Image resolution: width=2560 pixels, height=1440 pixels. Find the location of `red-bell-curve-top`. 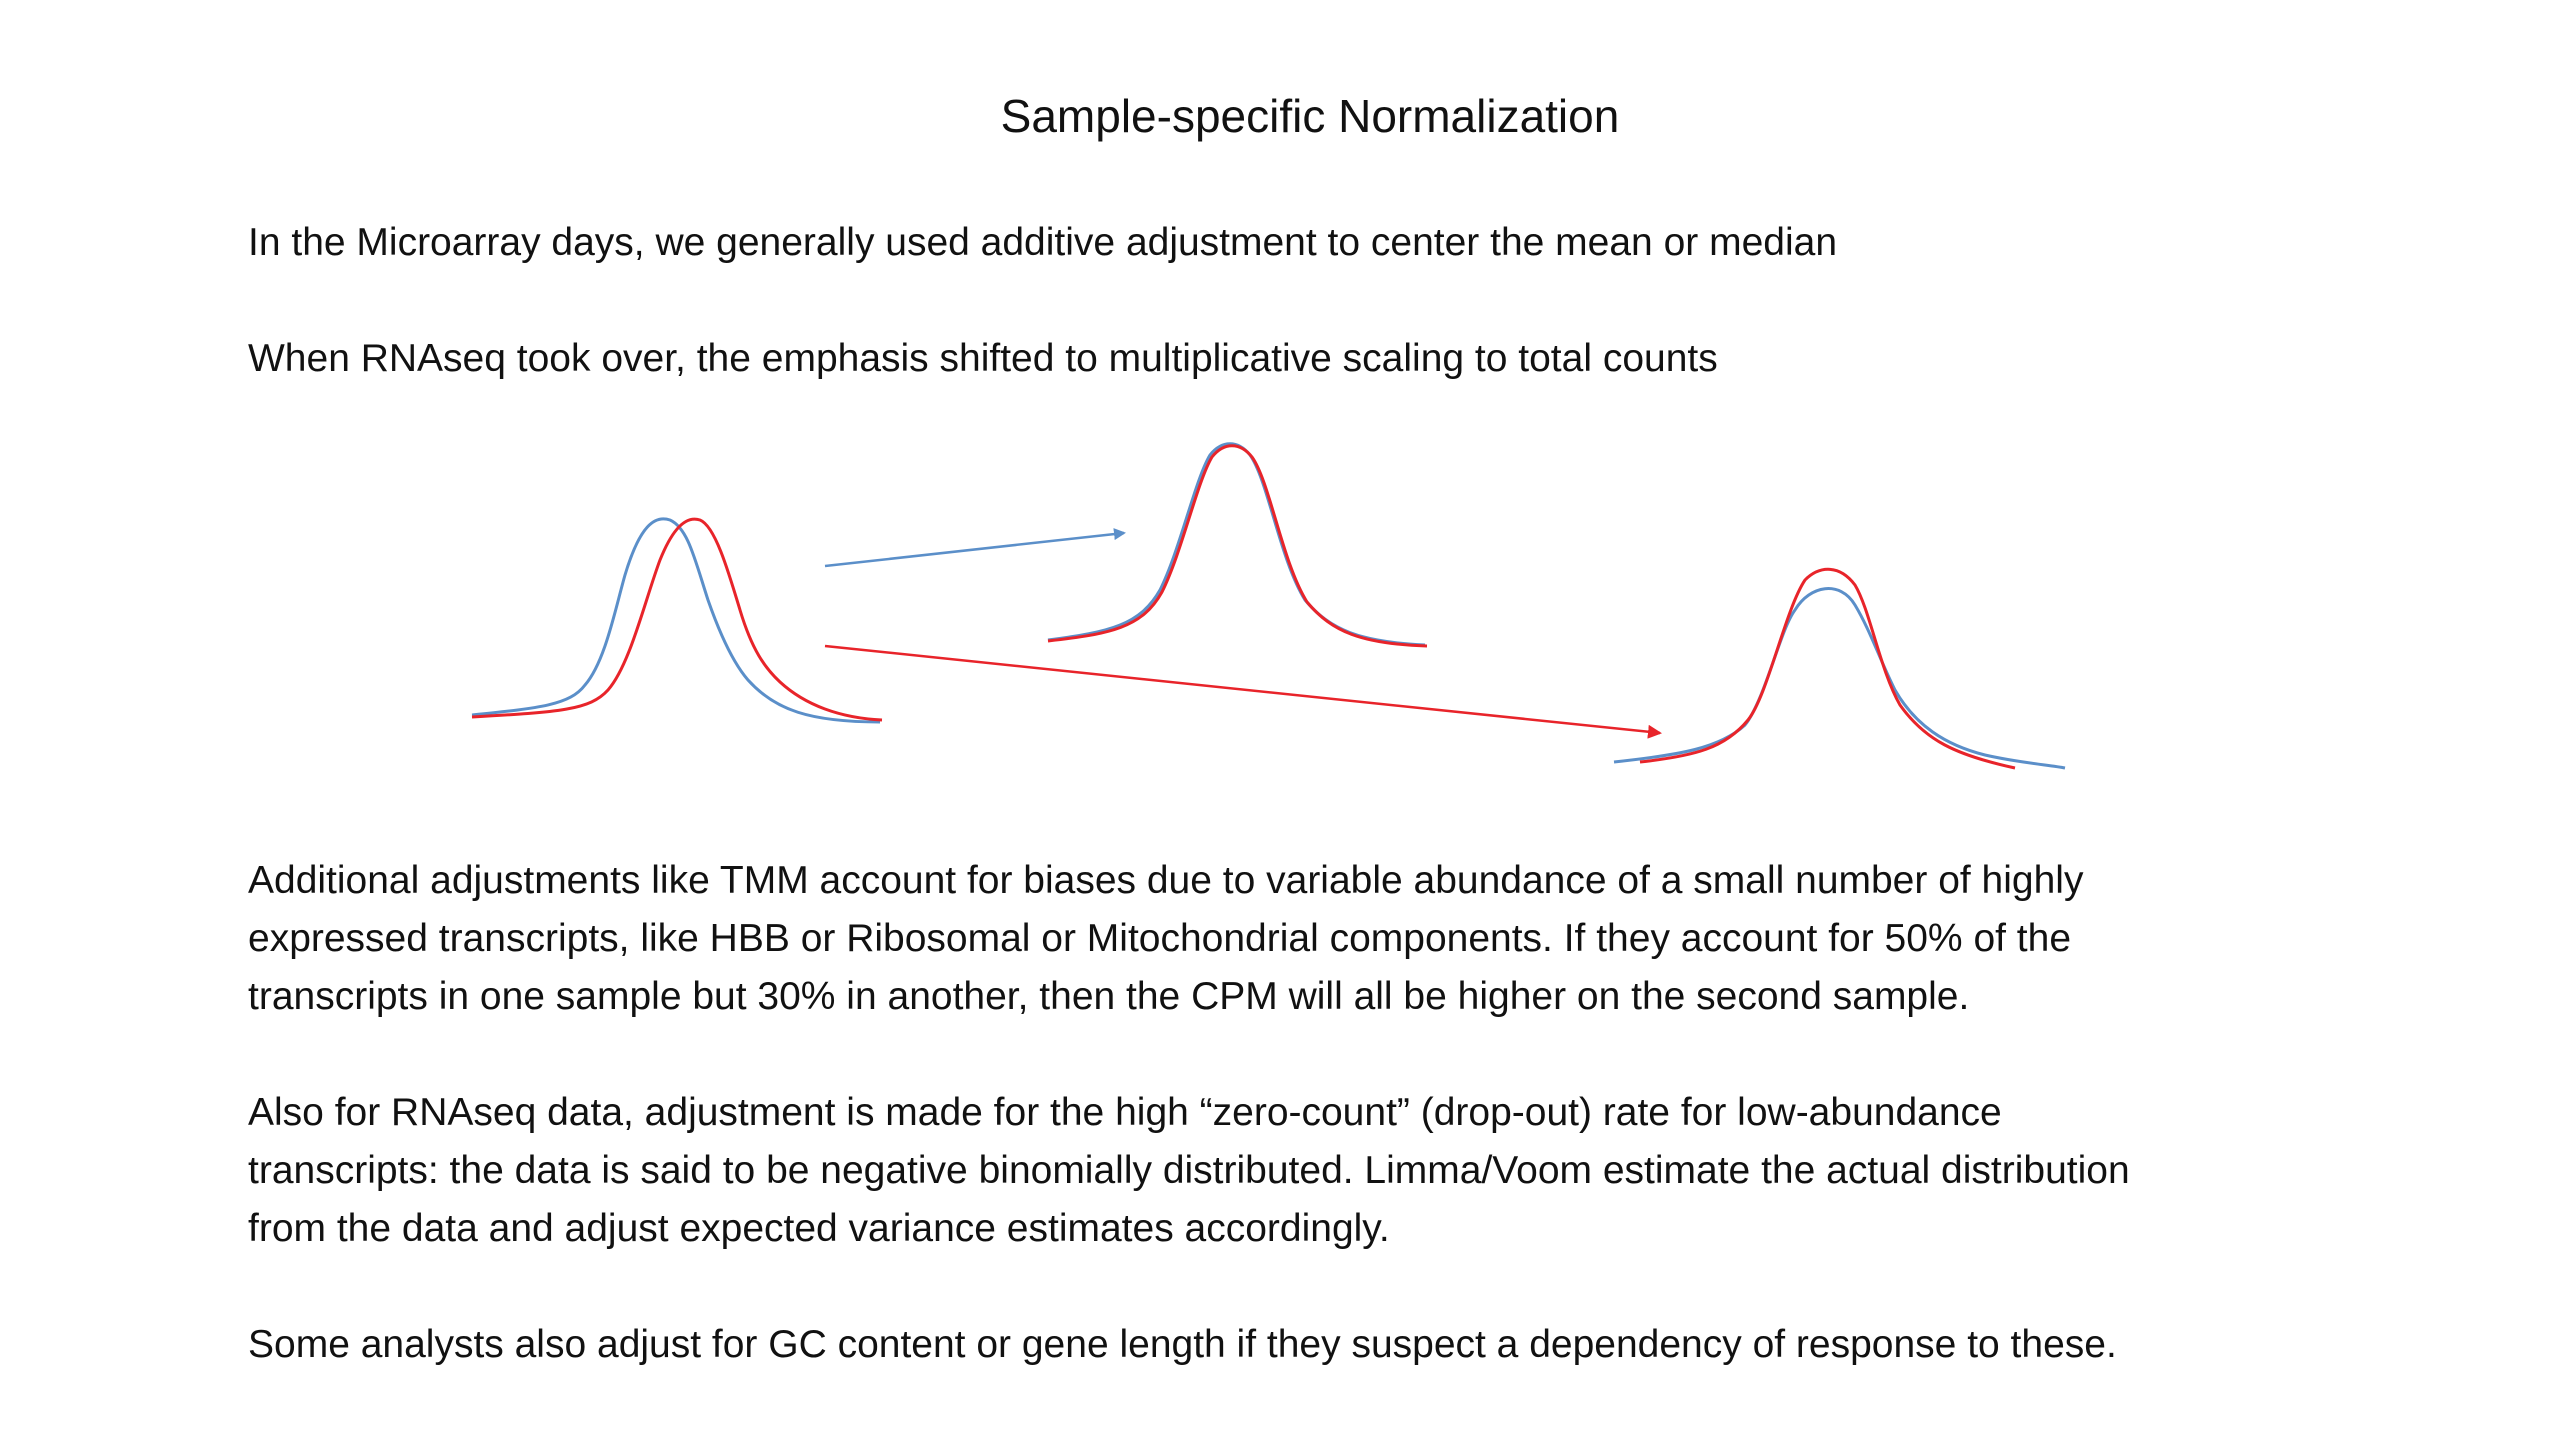

red-bell-curve-top is located at coordinates (1237, 546).